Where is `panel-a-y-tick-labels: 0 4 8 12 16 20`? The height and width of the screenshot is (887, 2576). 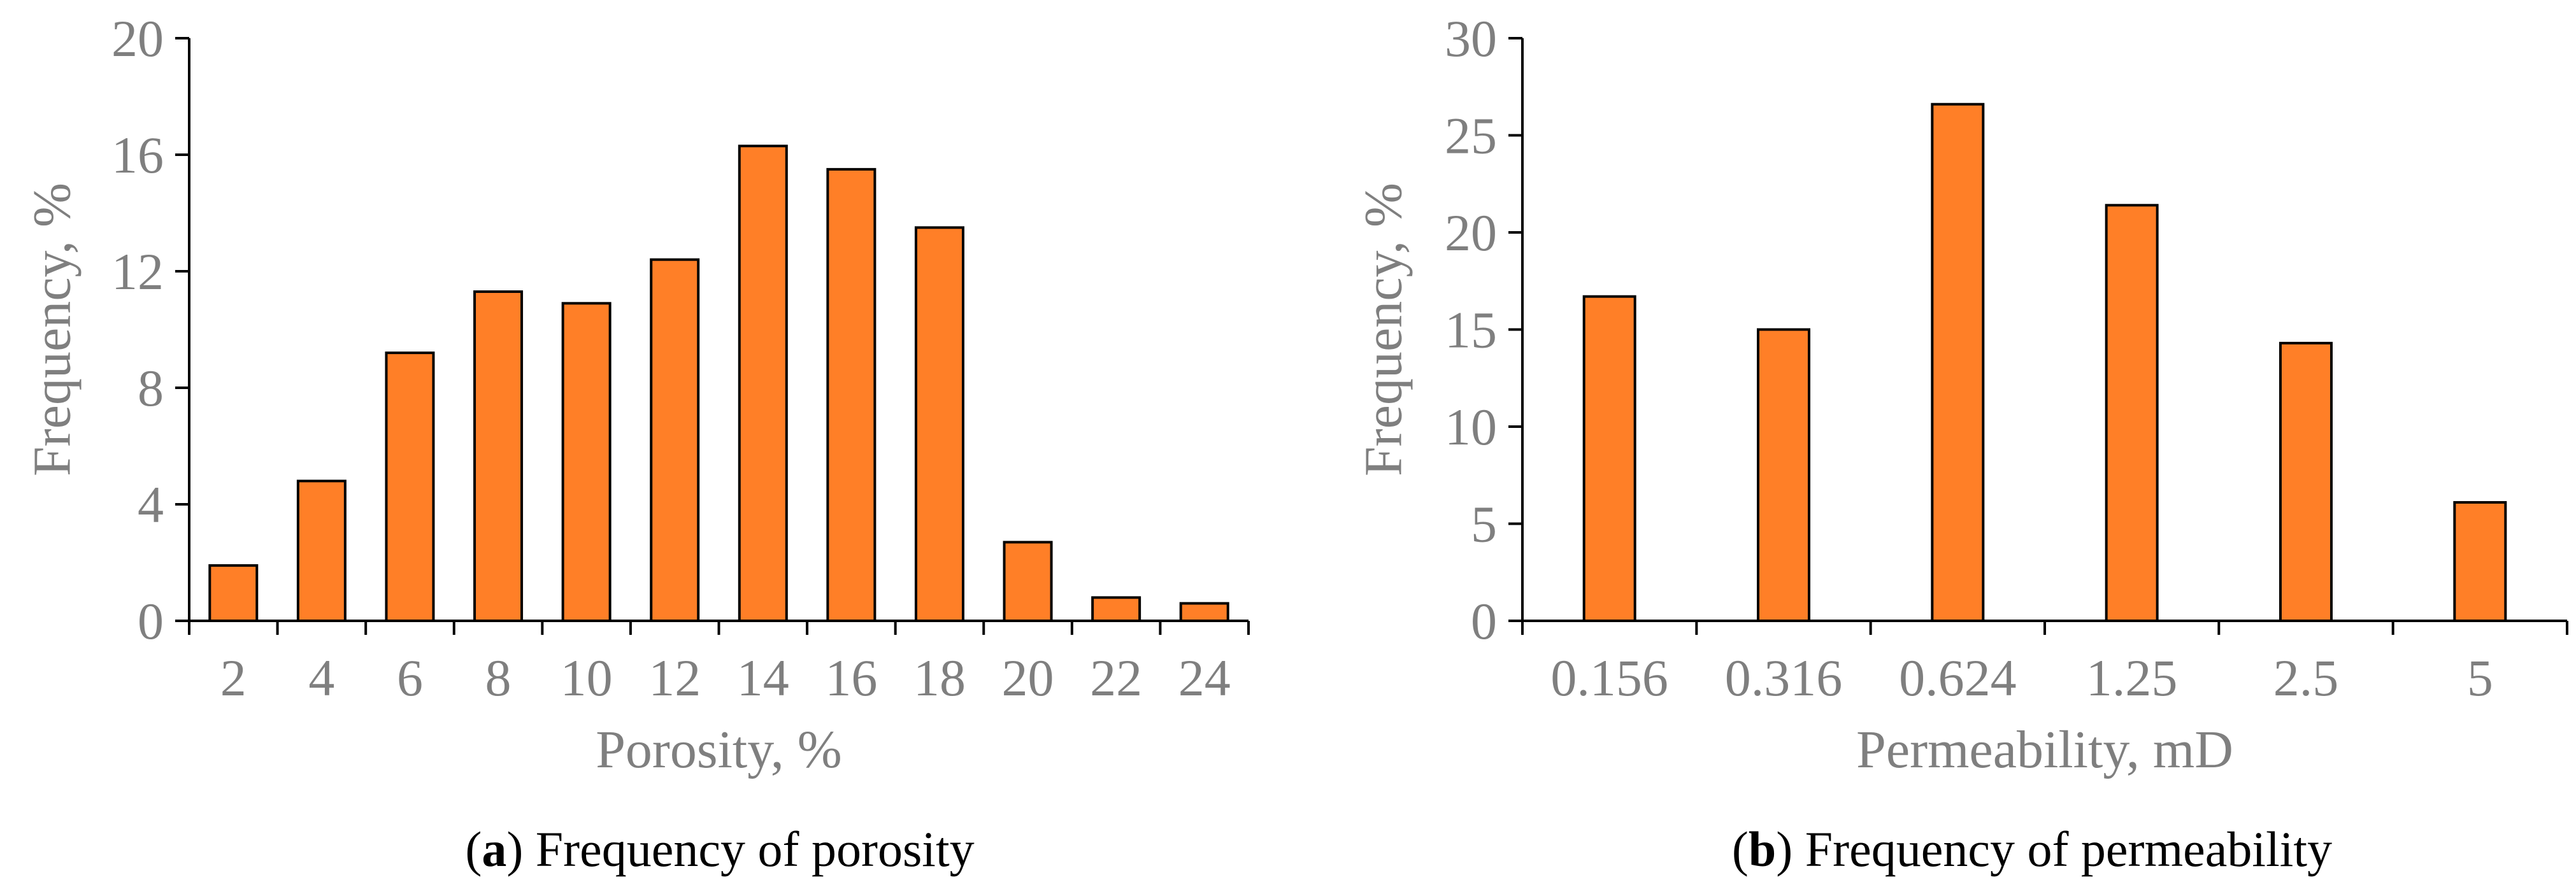 panel-a-y-tick-labels: 0 4 8 12 16 20 is located at coordinates (137, 330).